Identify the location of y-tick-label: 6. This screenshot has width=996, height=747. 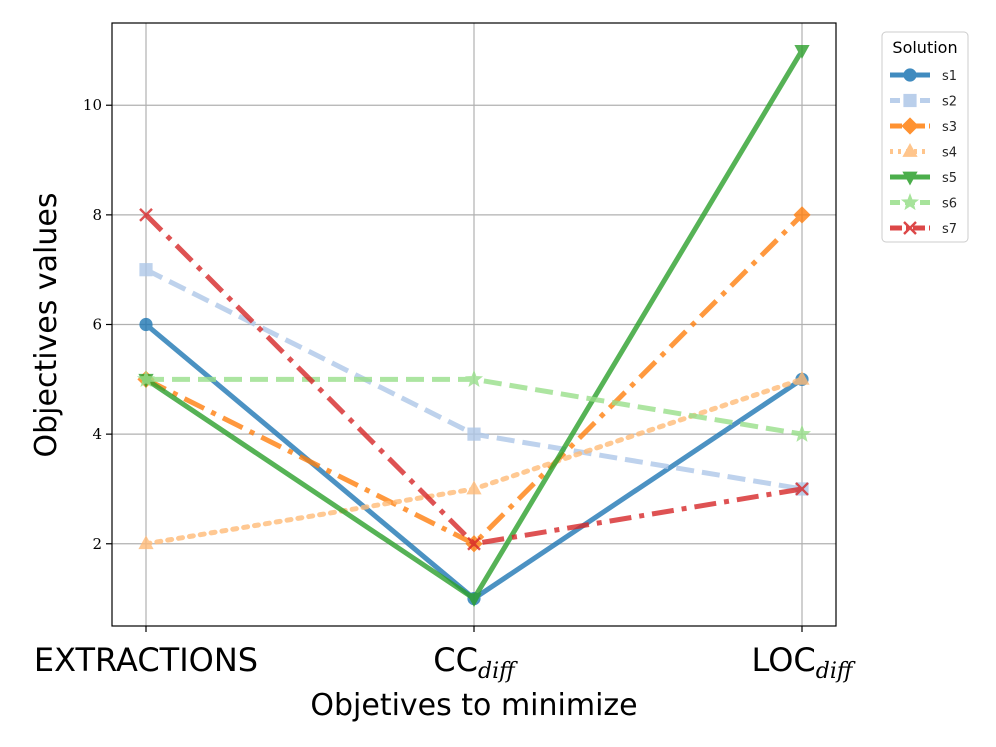
(97, 325).